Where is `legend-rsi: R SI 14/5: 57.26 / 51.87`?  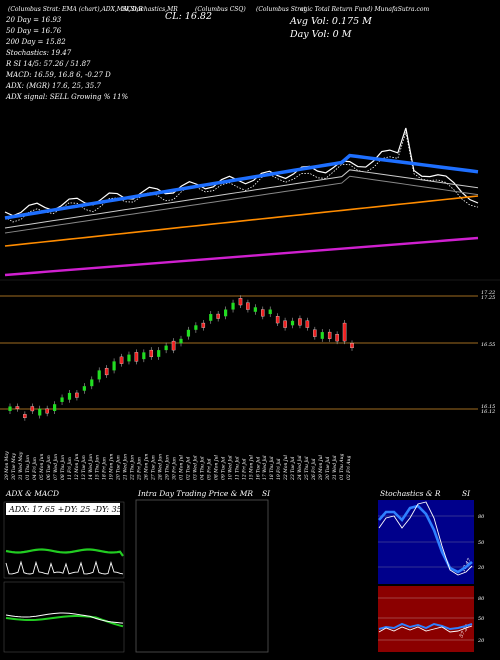 legend-rsi: R SI 14/5: 57.26 / 51.87 is located at coordinates (48, 64).